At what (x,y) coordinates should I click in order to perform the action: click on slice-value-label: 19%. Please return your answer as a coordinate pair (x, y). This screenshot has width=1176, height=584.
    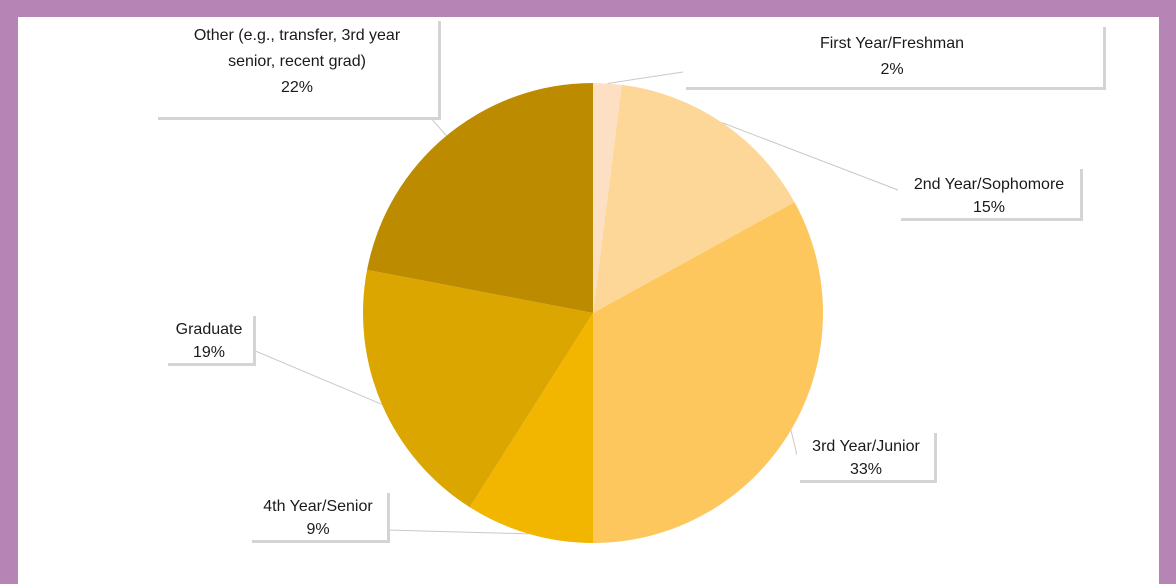
    Looking at the image, I should click on (209, 352).